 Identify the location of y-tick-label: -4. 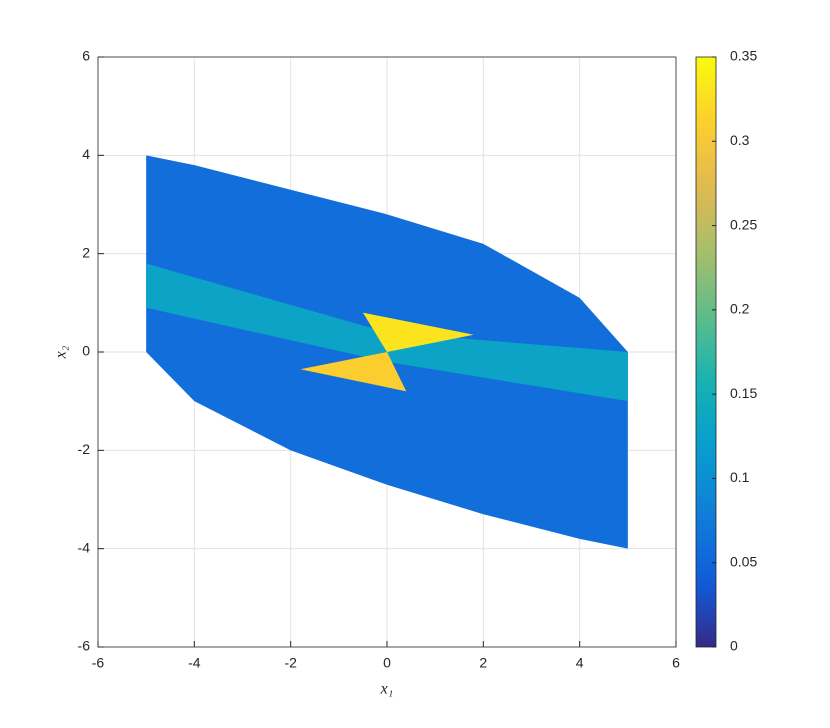
(84, 547).